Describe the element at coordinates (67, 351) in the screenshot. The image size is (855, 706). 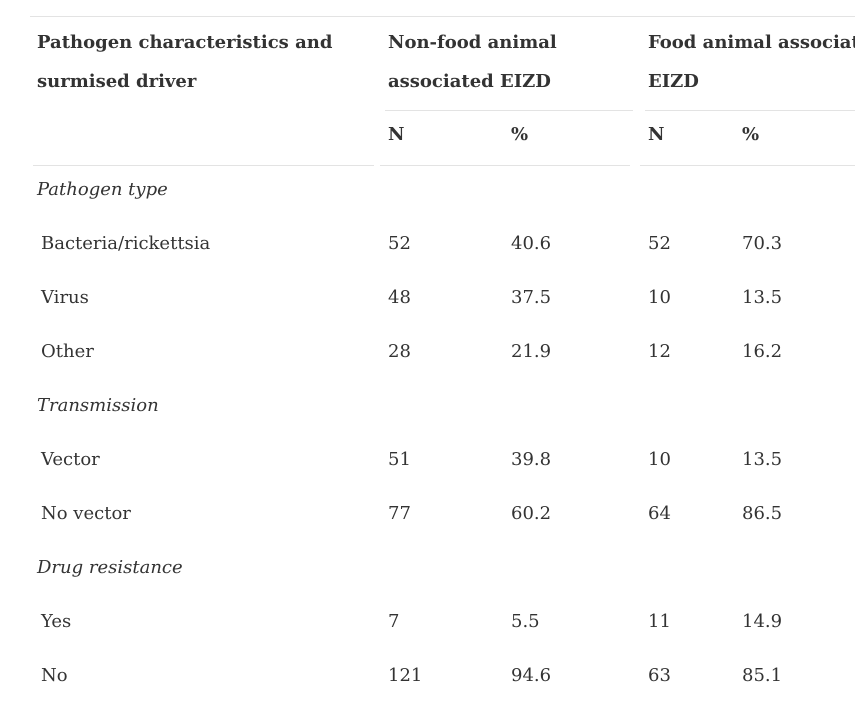
I see `row-label: Other` at that location.